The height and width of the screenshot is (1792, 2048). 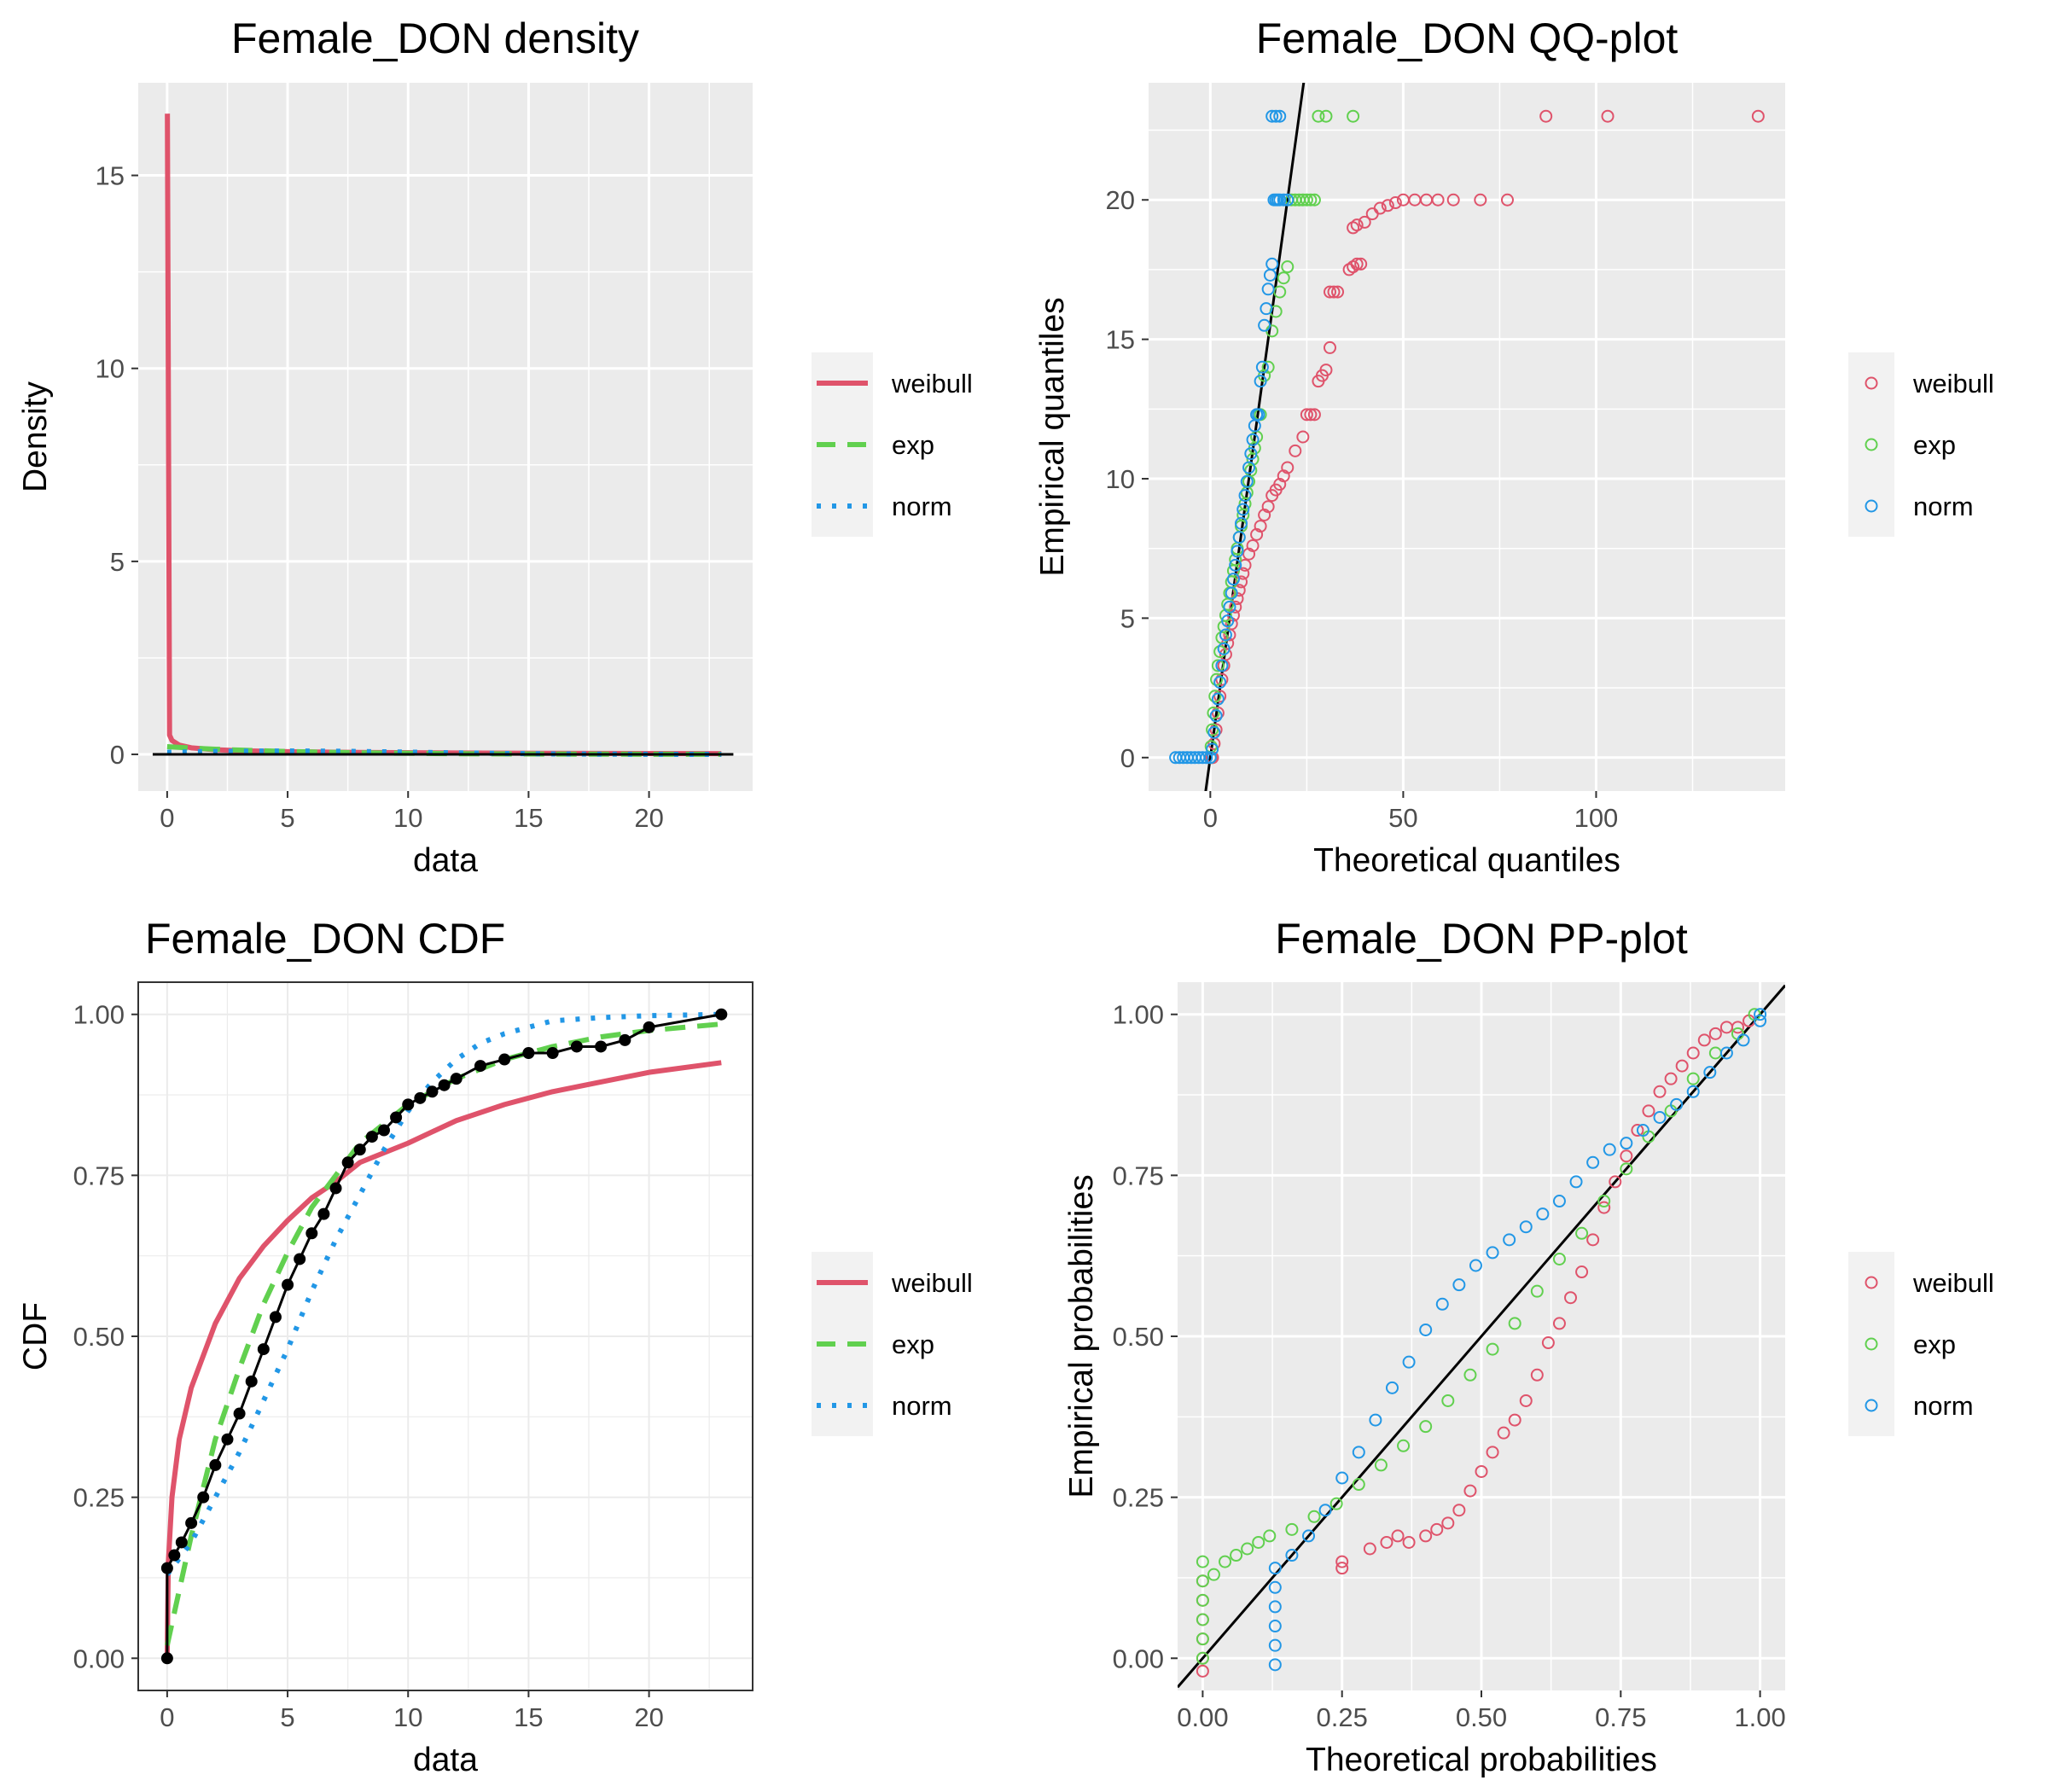 What do you see at coordinates (1620, 1717) in the screenshot?
I see `x-tick-label: 0.75` at bounding box center [1620, 1717].